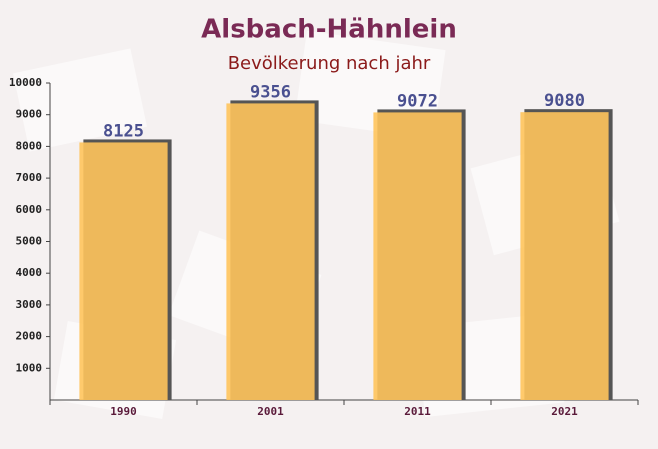 This screenshot has width=658, height=449. What do you see at coordinates (29, 304) in the screenshot?
I see `y-tick-label: 3000` at bounding box center [29, 304].